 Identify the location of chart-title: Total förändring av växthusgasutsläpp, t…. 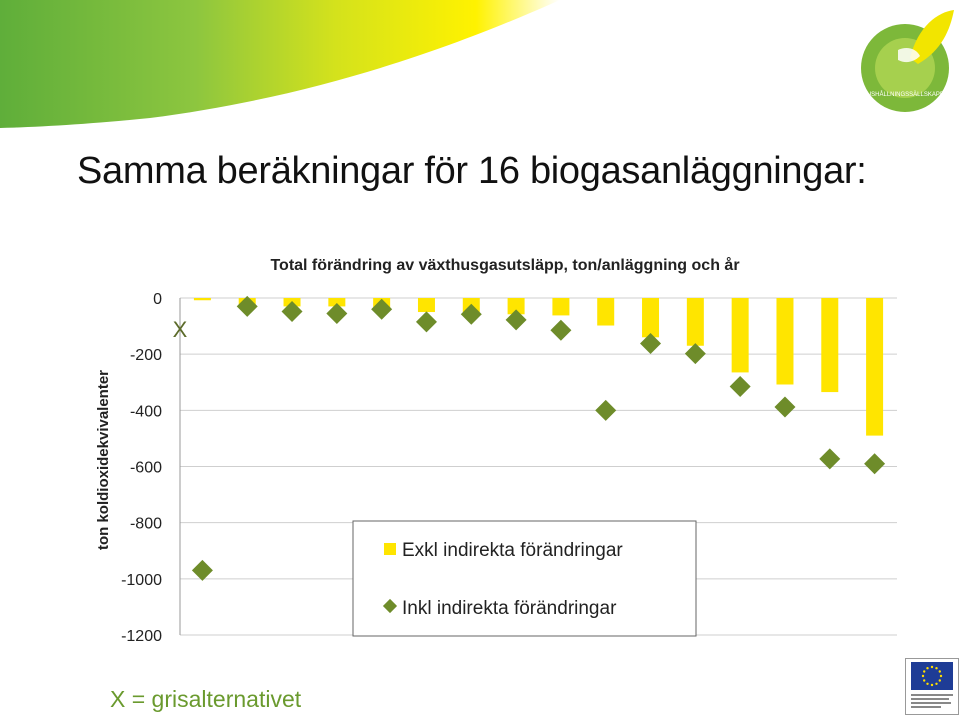
(504, 265).